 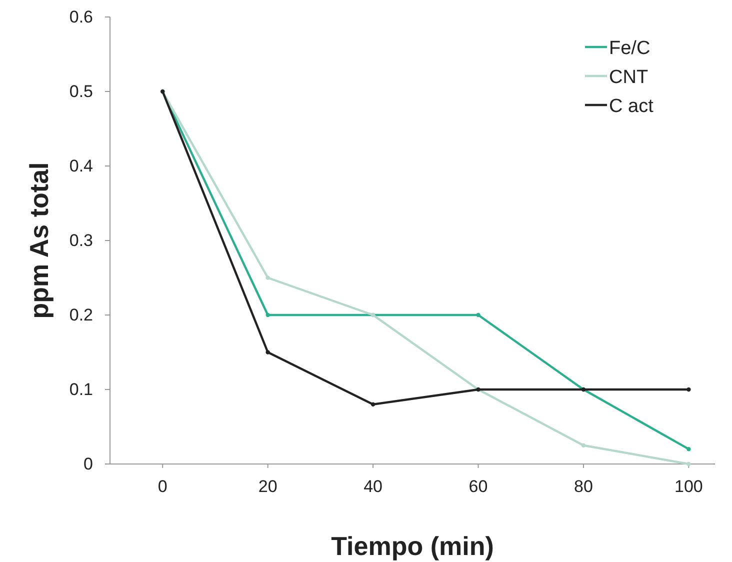 I want to click on y-tick-label: 0.5, so click(x=81, y=91).